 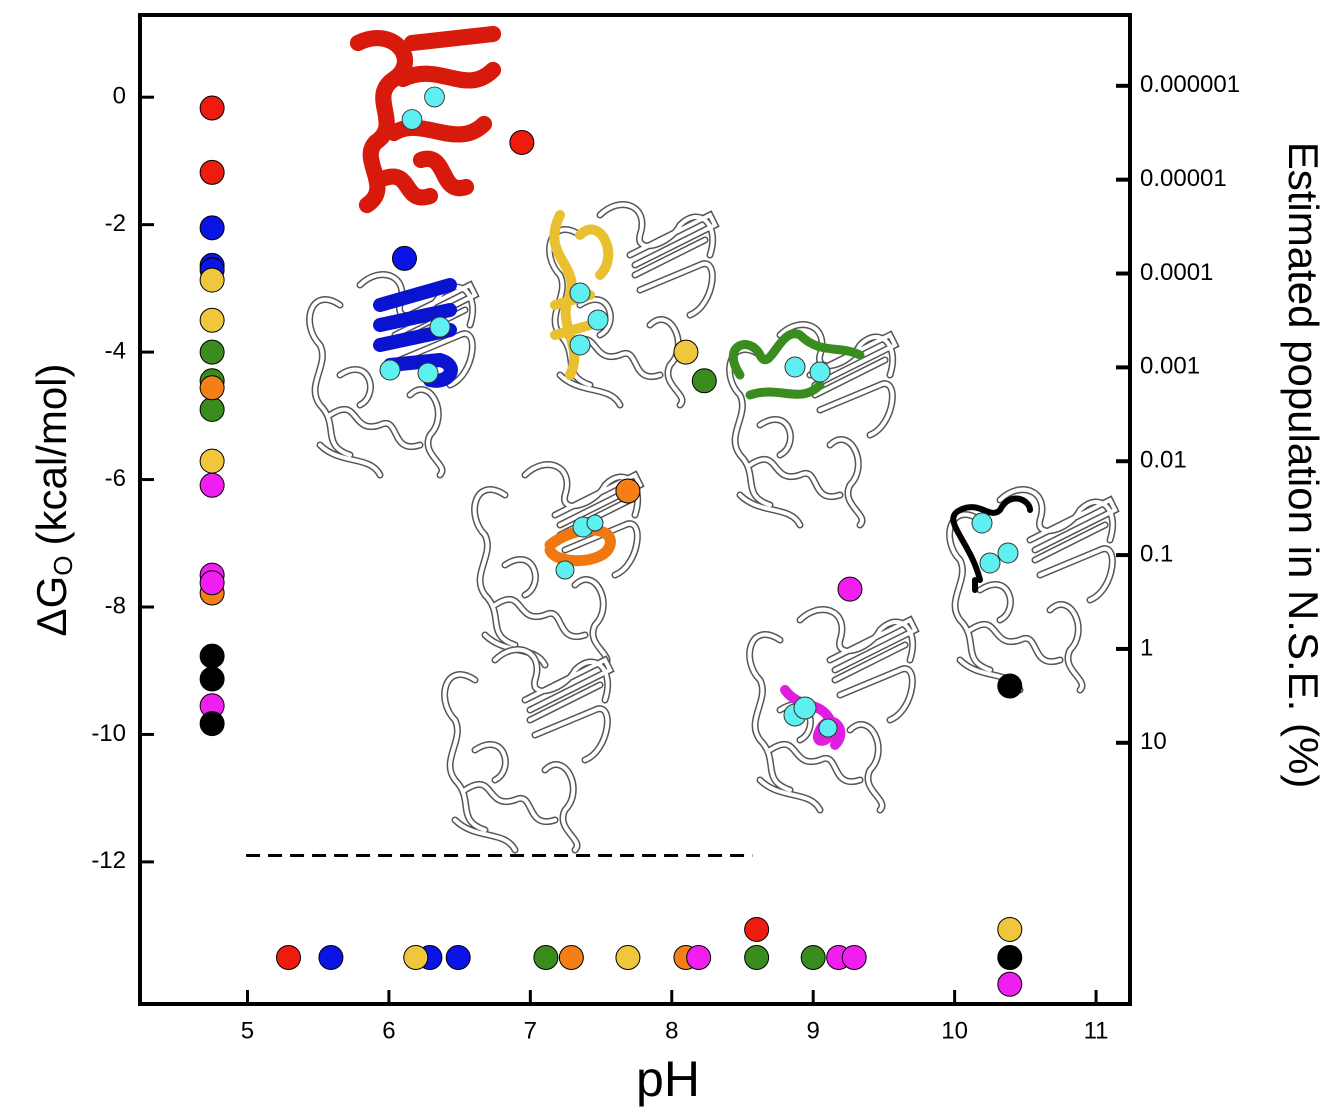 What do you see at coordinates (832, 710) in the screenshot?
I see `protein-magenta` at bounding box center [832, 710].